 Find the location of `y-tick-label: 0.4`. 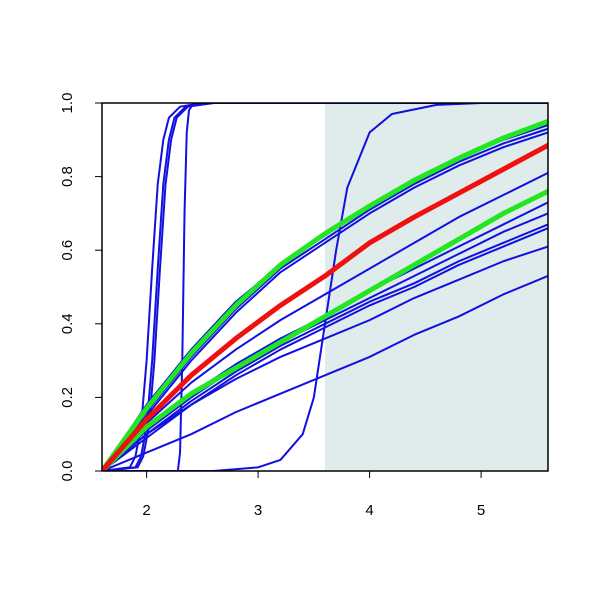

y-tick-label: 0.4 is located at coordinates (67, 323).